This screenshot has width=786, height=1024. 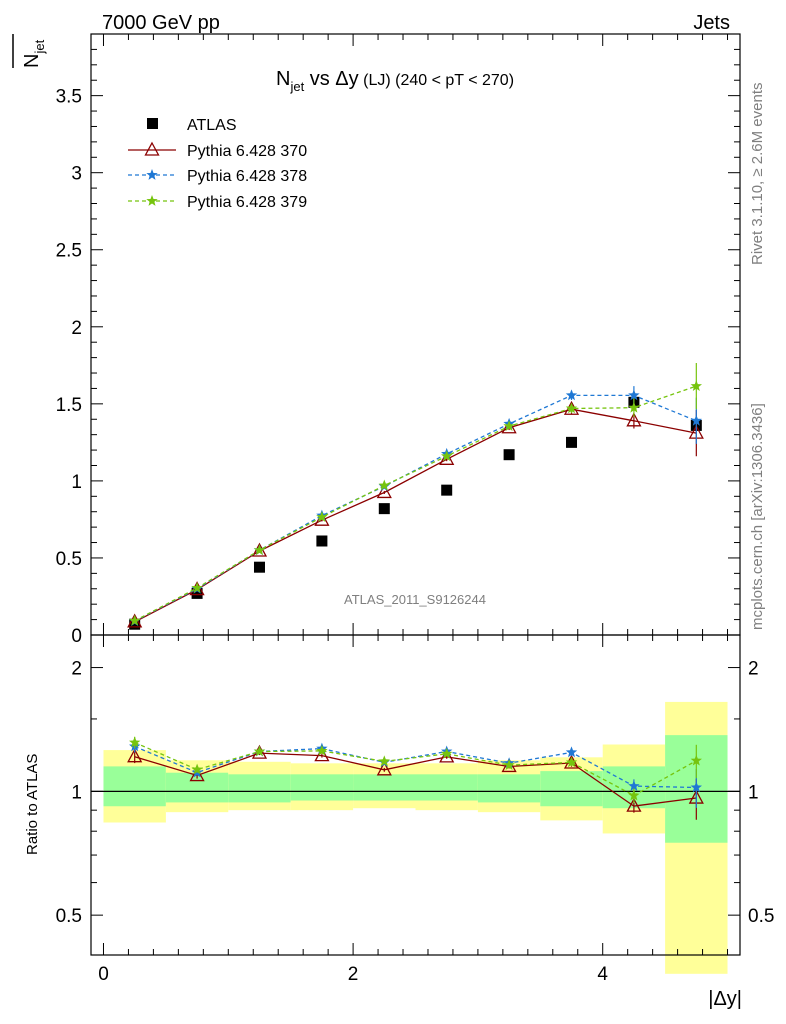 What do you see at coordinates (76, 482) in the screenshot?
I see `top-ytick-label: 1` at bounding box center [76, 482].